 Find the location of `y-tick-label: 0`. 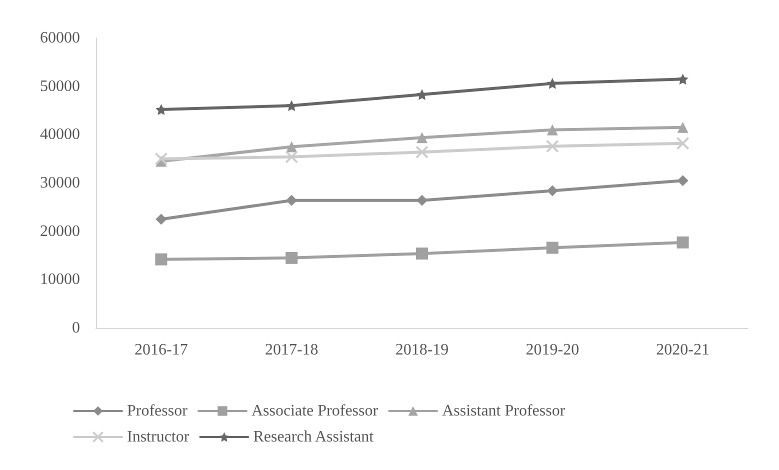

y-tick-label: 0 is located at coordinates (76, 328).